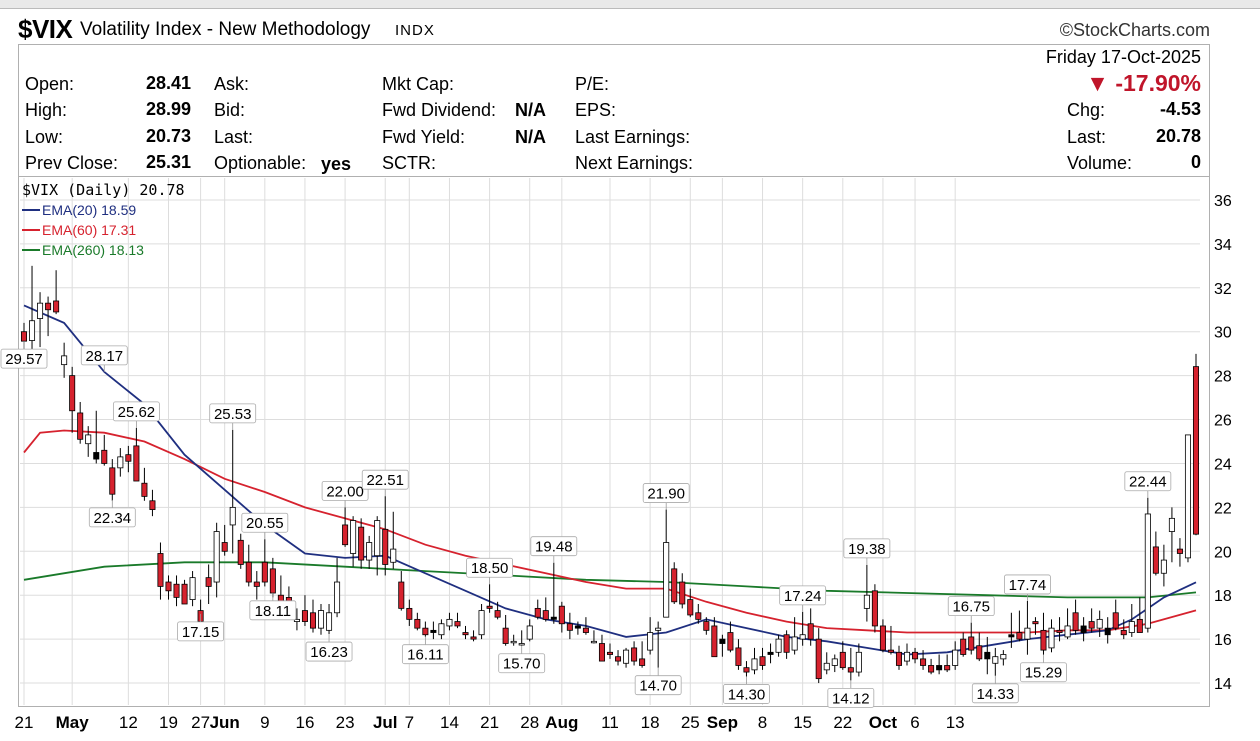 The height and width of the screenshot is (741, 1260). Describe the element at coordinates (1223, 684) in the screenshot. I see `y-tick-label: 14` at that location.